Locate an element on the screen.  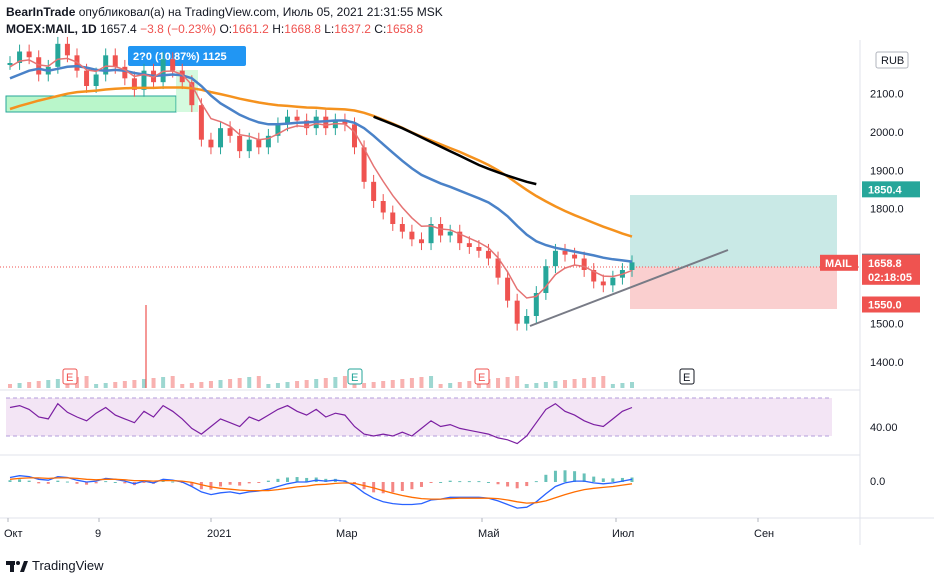
price-tick: 1800.0 is located at coordinates (887, 210).